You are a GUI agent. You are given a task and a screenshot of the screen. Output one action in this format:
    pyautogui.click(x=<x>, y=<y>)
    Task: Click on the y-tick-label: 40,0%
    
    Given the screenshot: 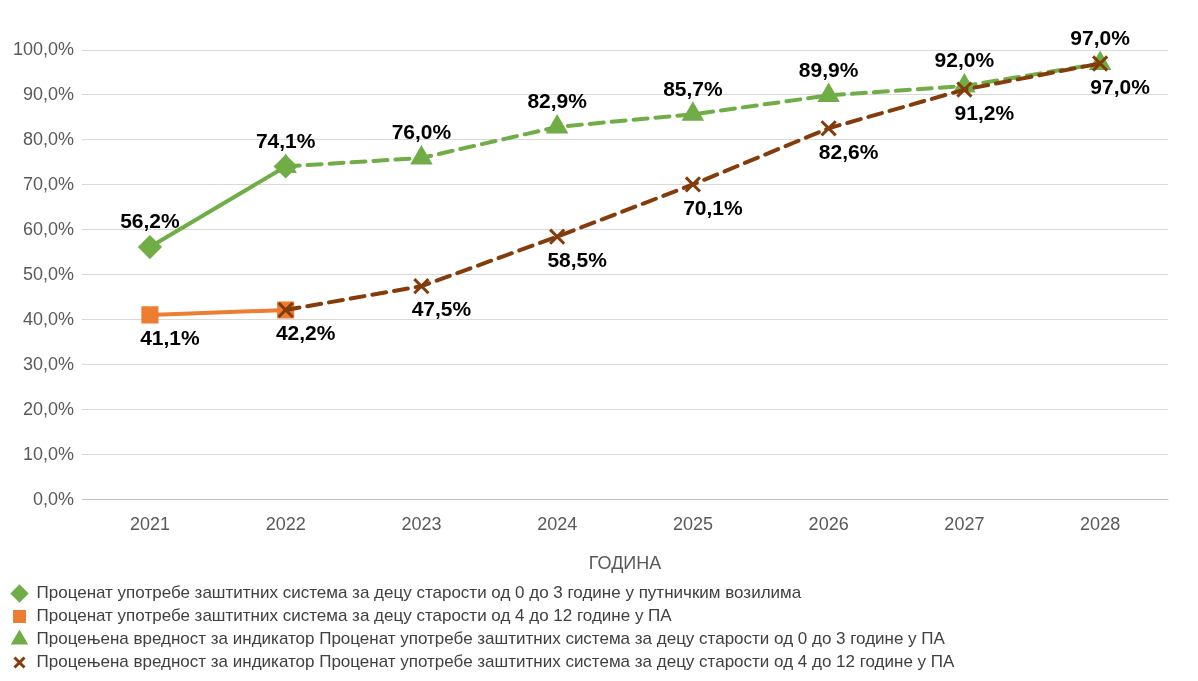 What is the action you would take?
    pyautogui.click(x=49, y=318)
    